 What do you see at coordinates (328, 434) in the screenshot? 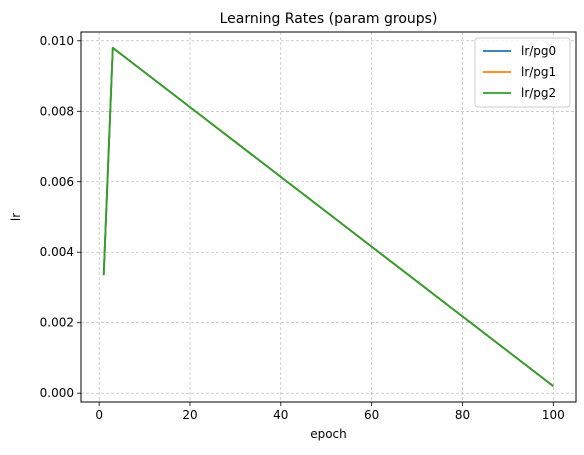
I see `x-axis-title: epoch` at bounding box center [328, 434].